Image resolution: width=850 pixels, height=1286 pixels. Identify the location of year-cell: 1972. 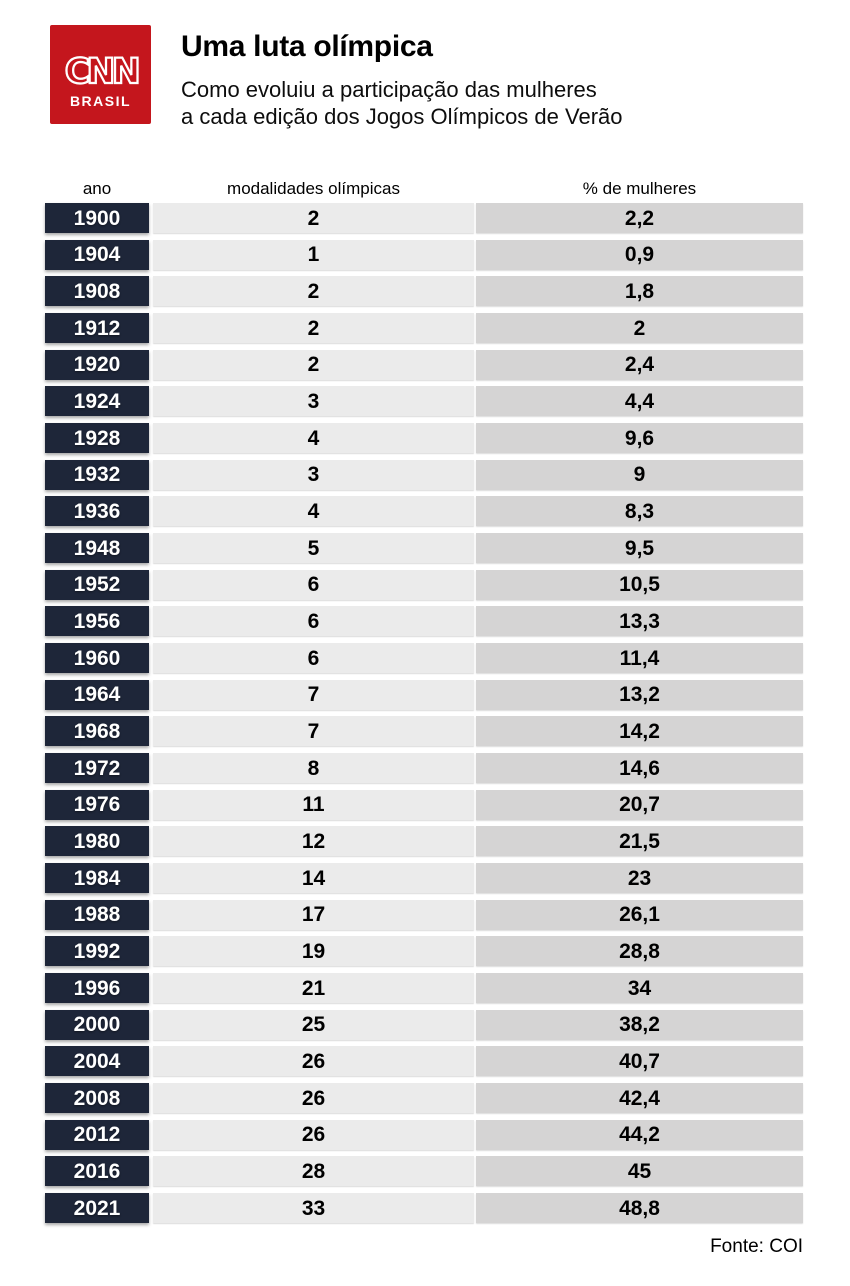
(97, 768).